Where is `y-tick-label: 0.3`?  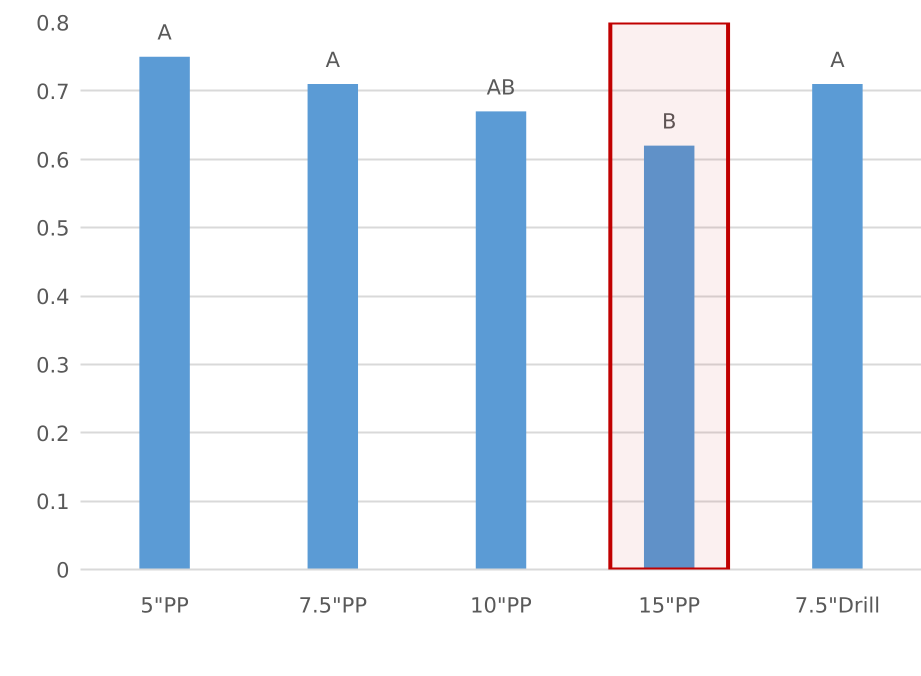 y-tick-label: 0.3 is located at coordinates (53, 365).